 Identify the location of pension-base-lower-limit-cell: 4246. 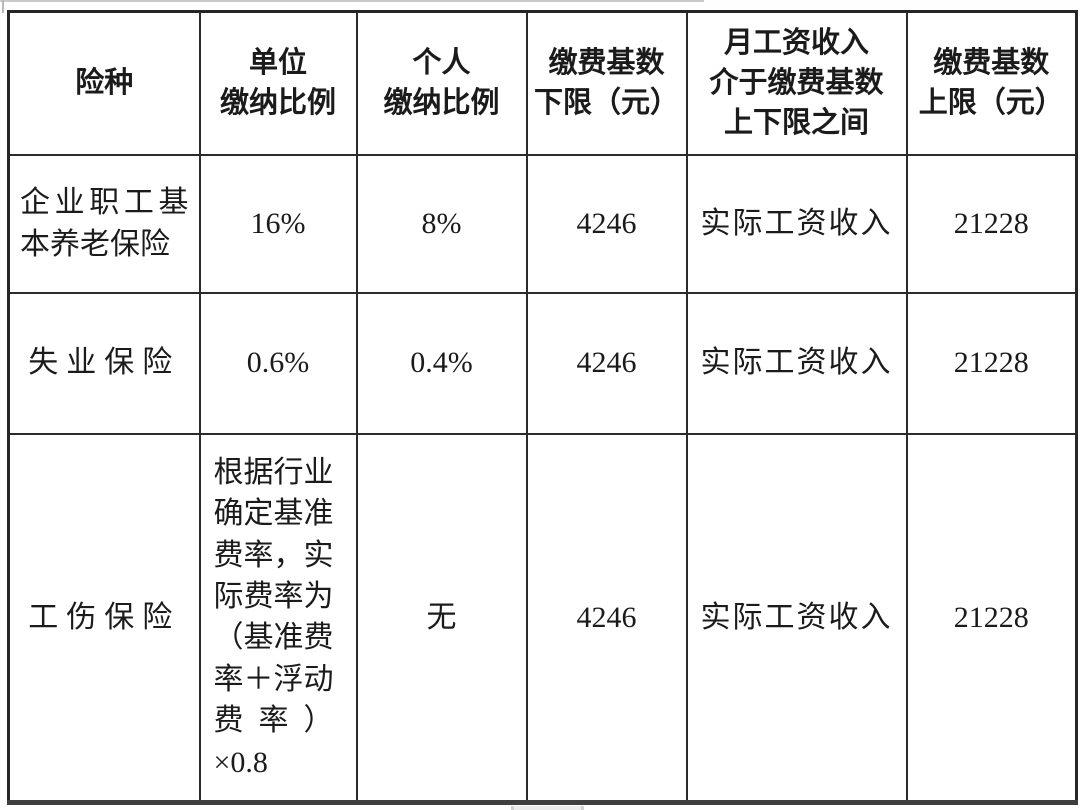
(606, 223).